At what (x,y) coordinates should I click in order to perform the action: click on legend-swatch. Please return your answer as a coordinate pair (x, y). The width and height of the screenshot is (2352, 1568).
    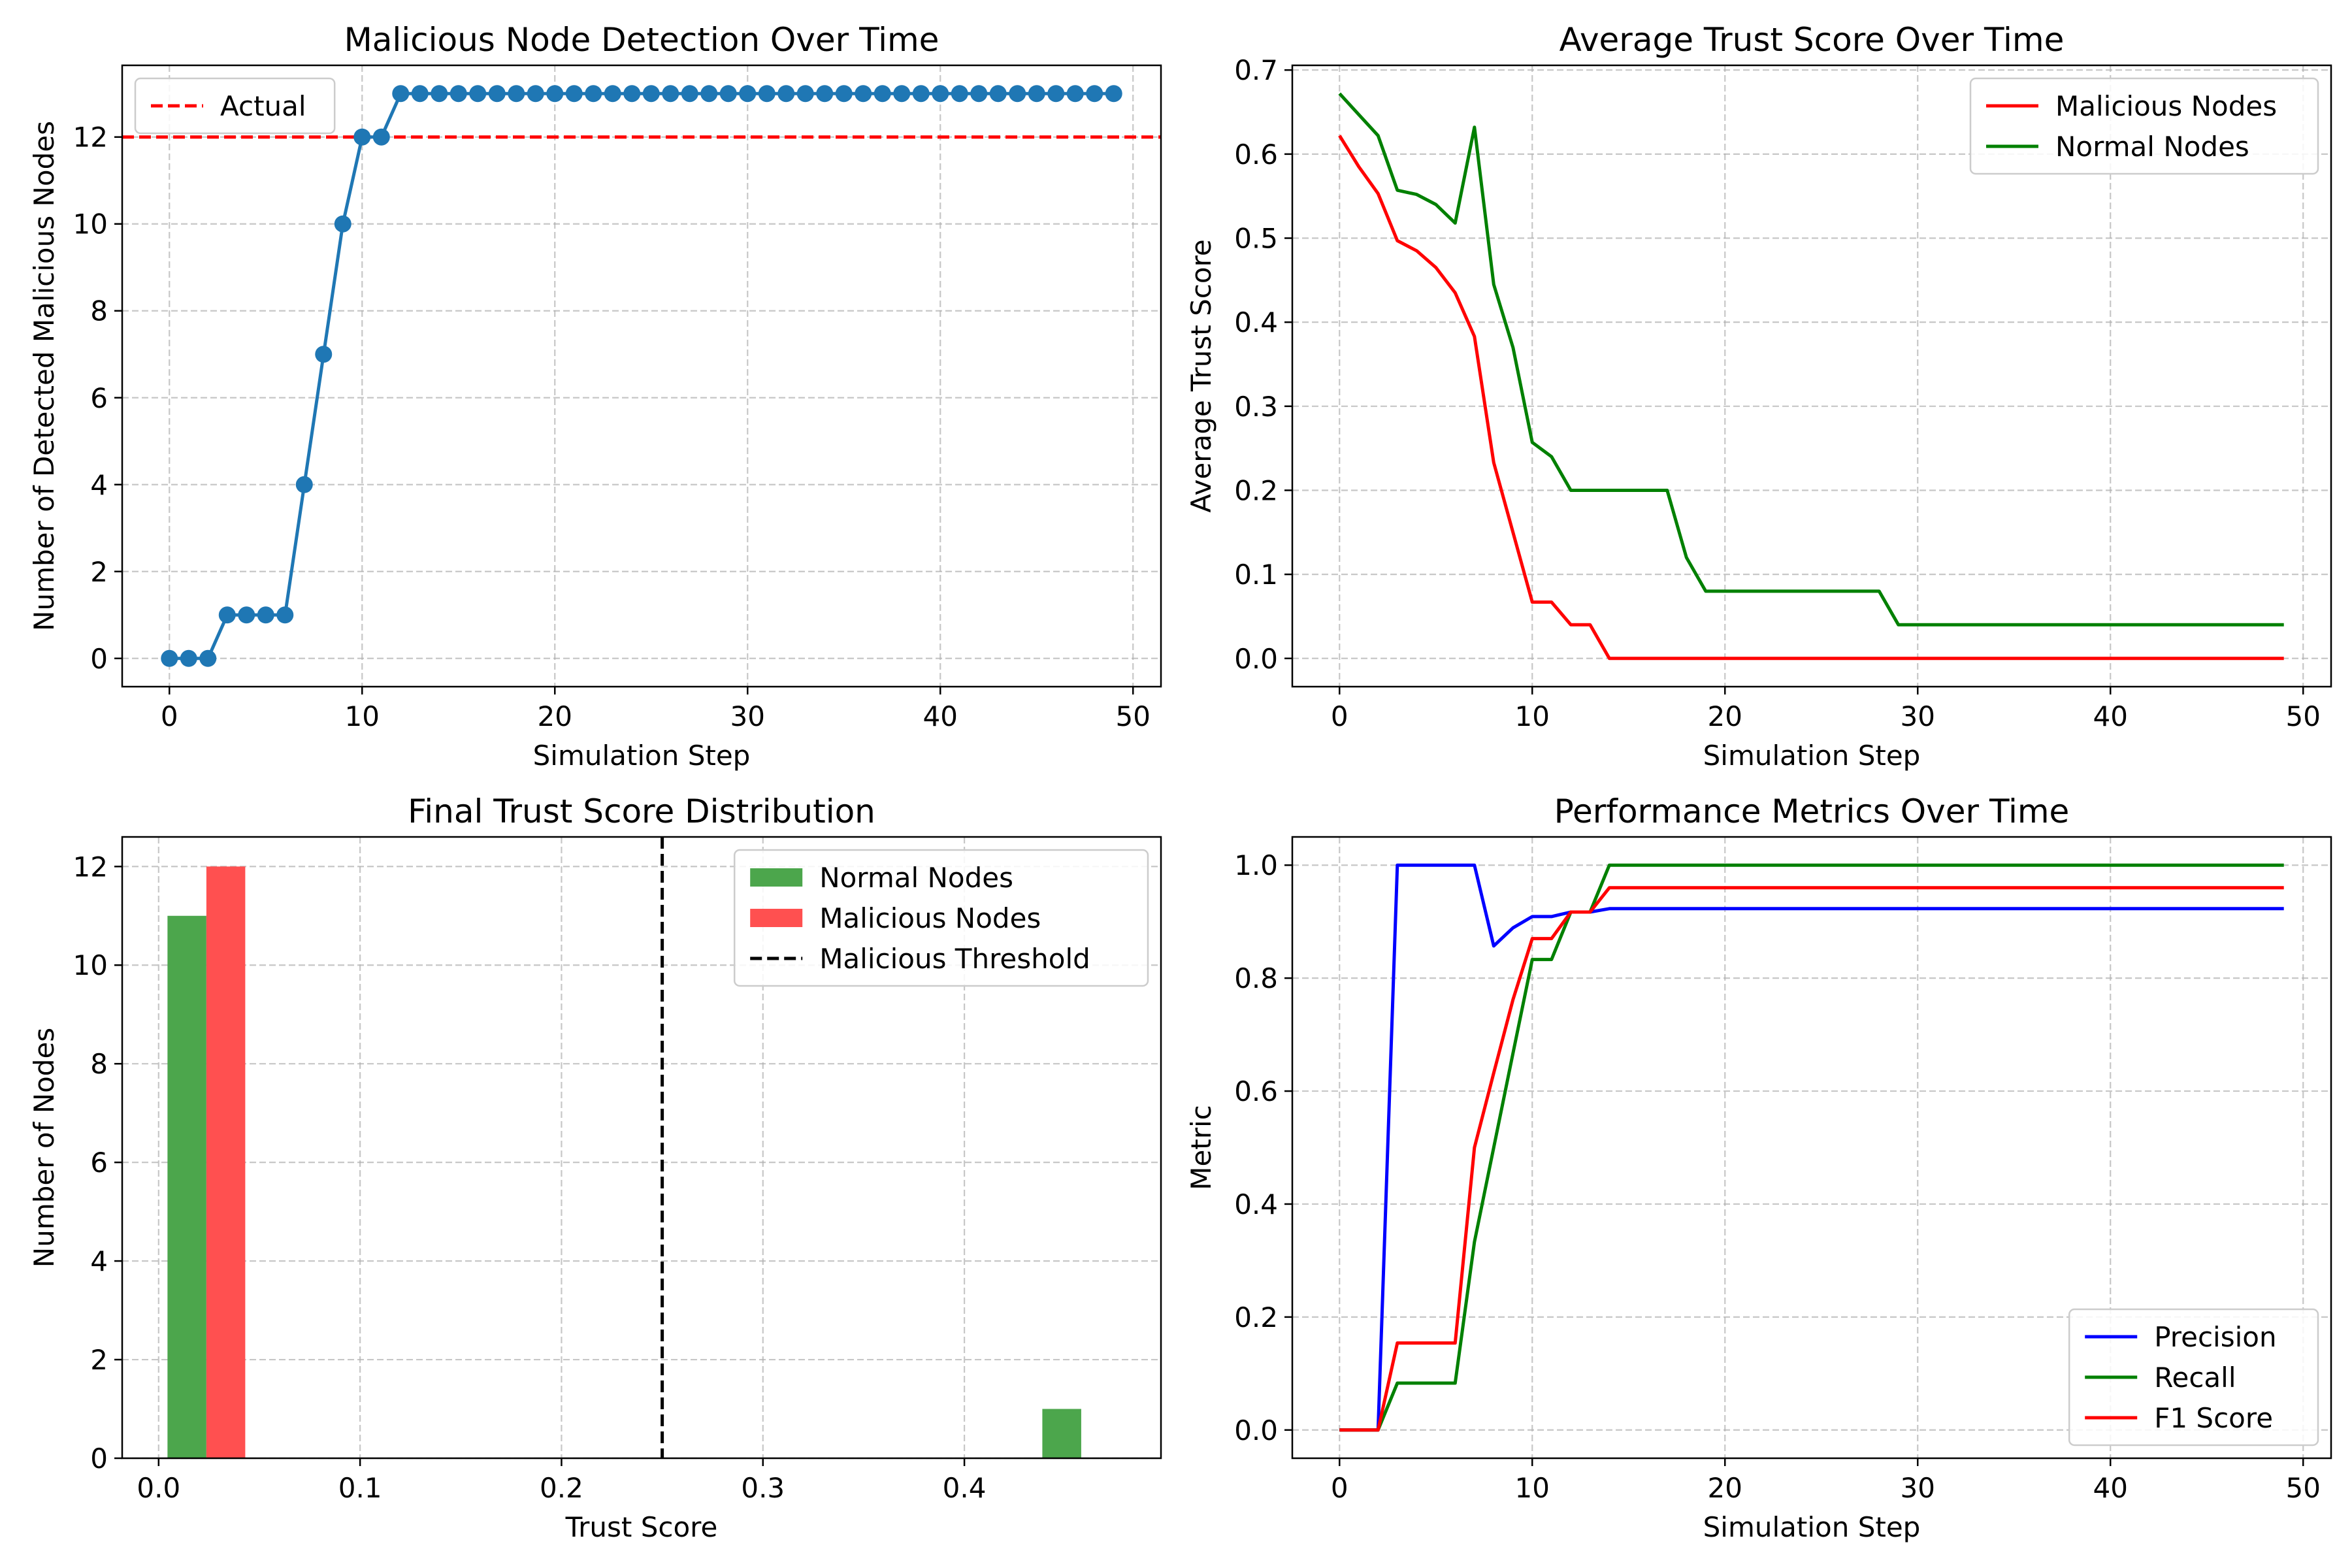
    Looking at the image, I should click on (776, 877).